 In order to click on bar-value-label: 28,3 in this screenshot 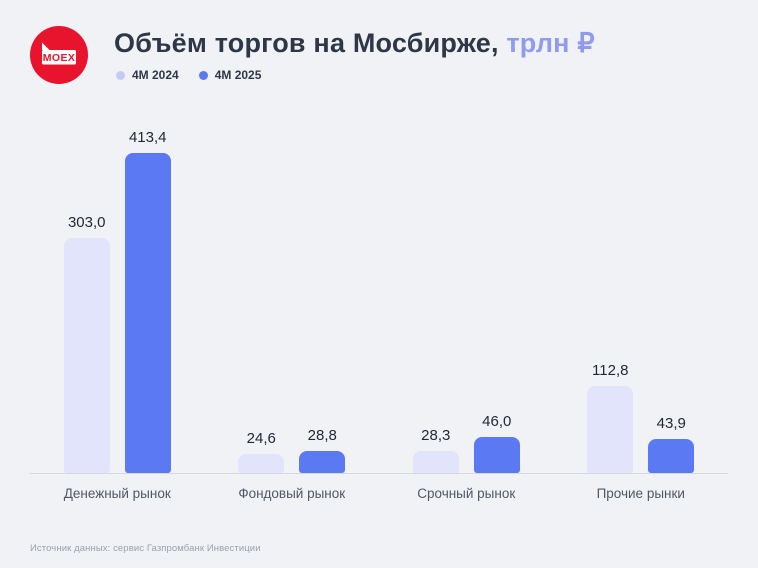, I will do `click(436, 435)`.